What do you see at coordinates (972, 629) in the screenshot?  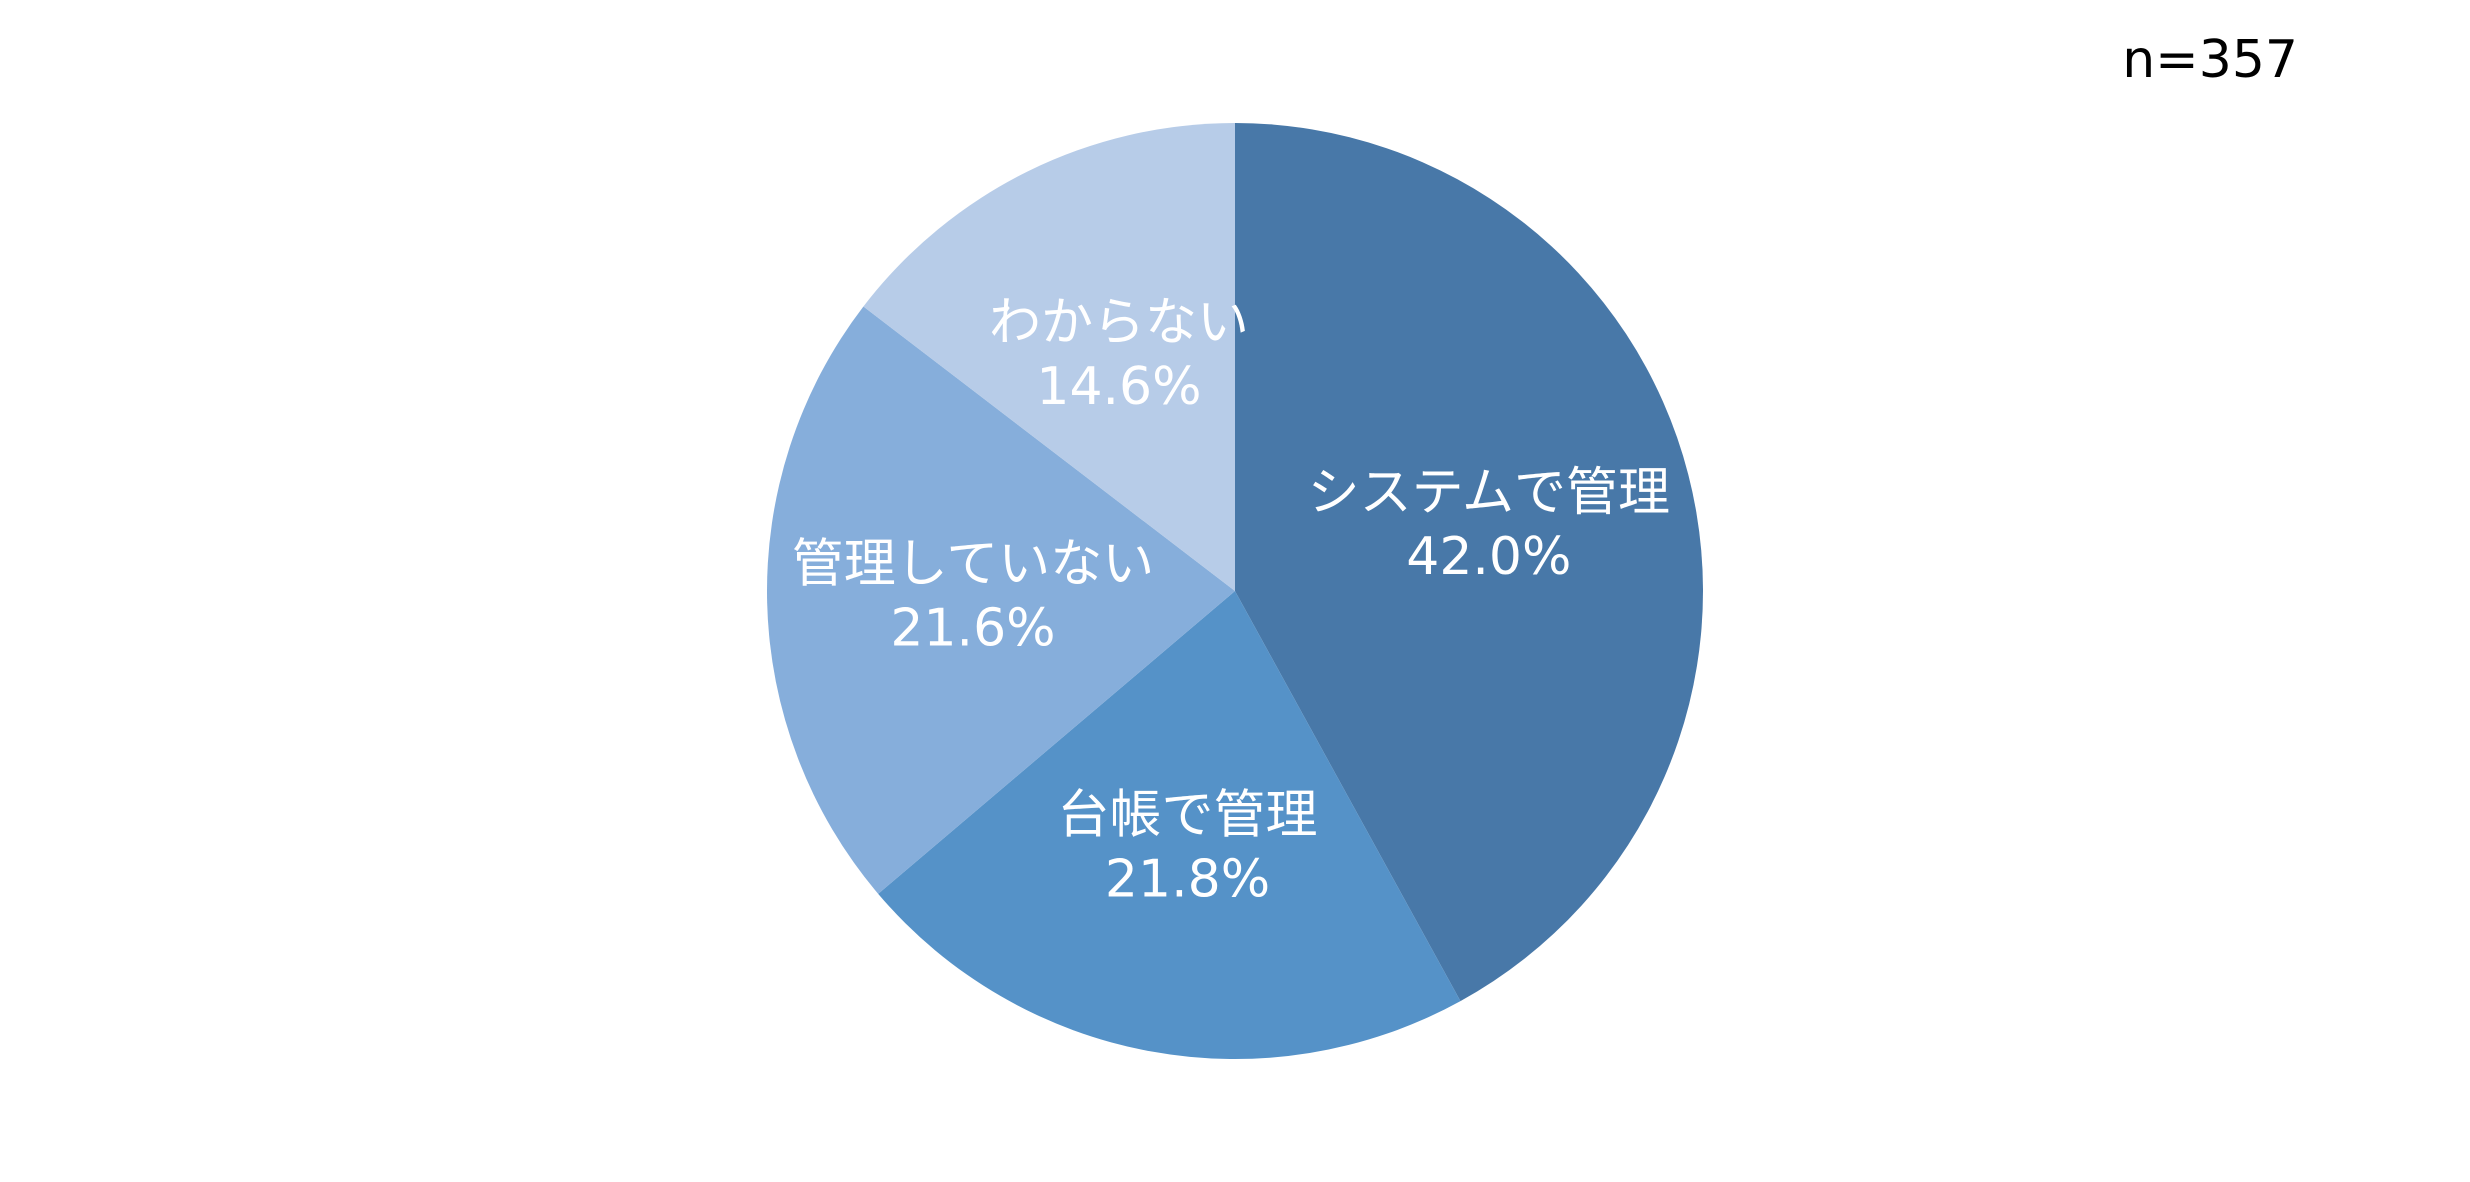 I see `slice-value-label: 21.6%` at bounding box center [972, 629].